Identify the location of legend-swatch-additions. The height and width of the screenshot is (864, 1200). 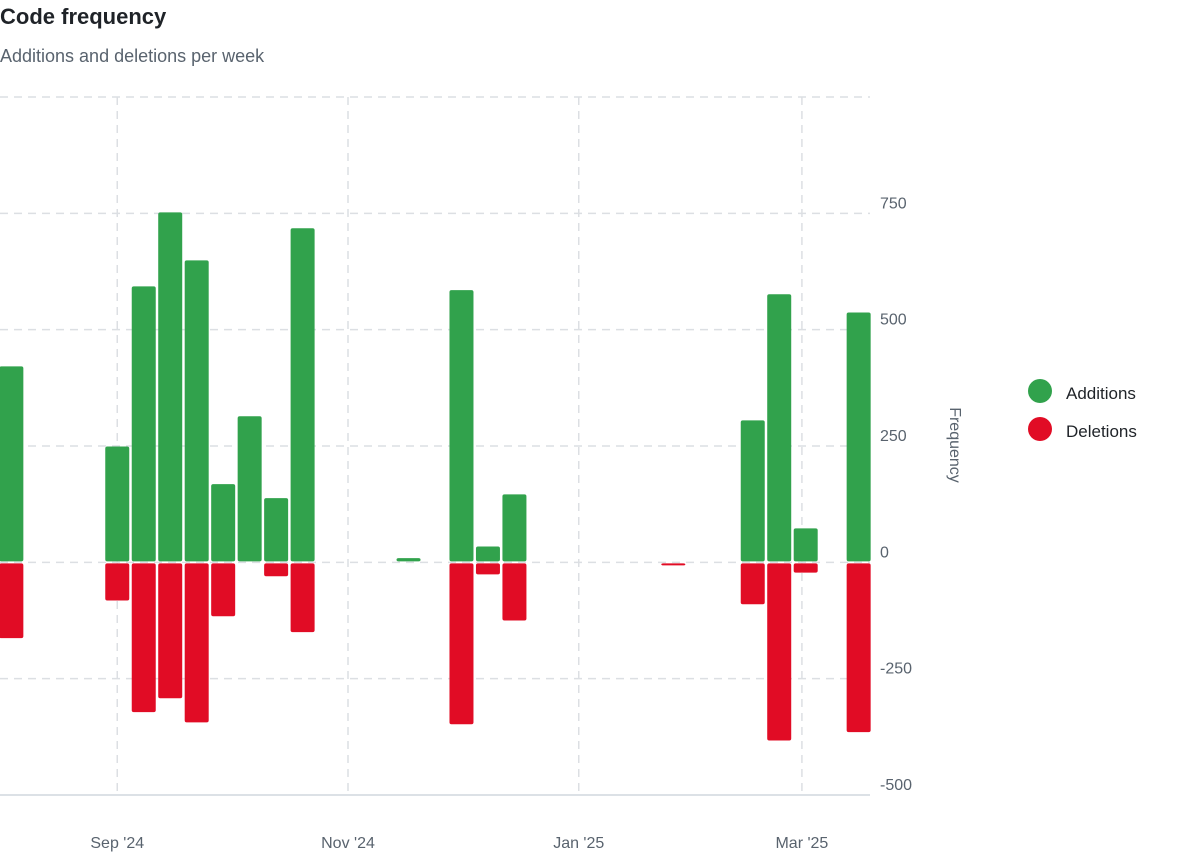
(1040, 391).